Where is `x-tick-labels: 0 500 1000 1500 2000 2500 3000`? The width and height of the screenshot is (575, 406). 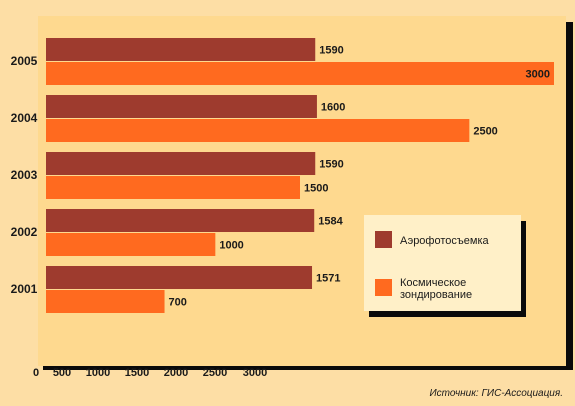 x-tick-labels: 0 500 1000 1500 2000 2500 3000 is located at coordinates (150, 373).